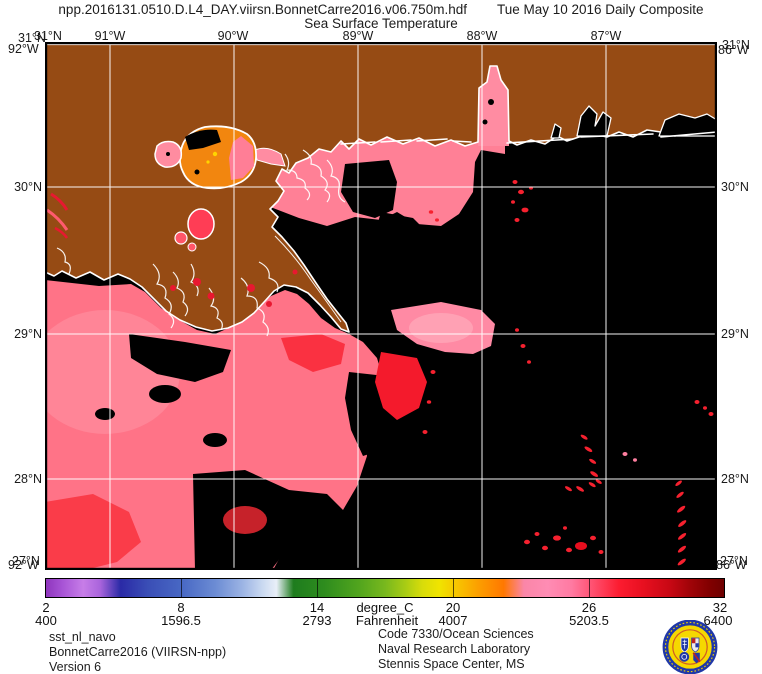 Image resolution: width=762 pixels, height=674 pixels. I want to click on cbar-f-tick-6400: 6400, so click(718, 620).